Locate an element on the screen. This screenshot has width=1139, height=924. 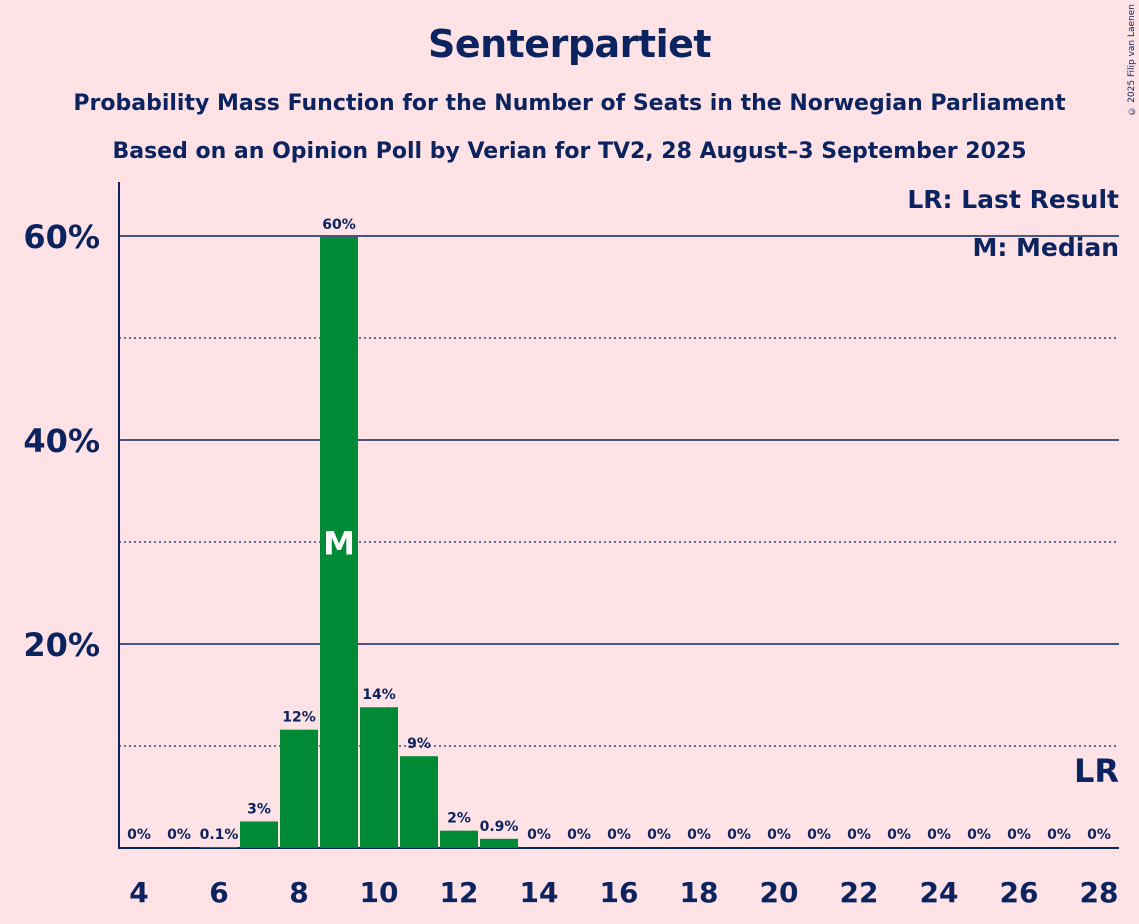
median-marker: M is located at coordinates (339, 544).